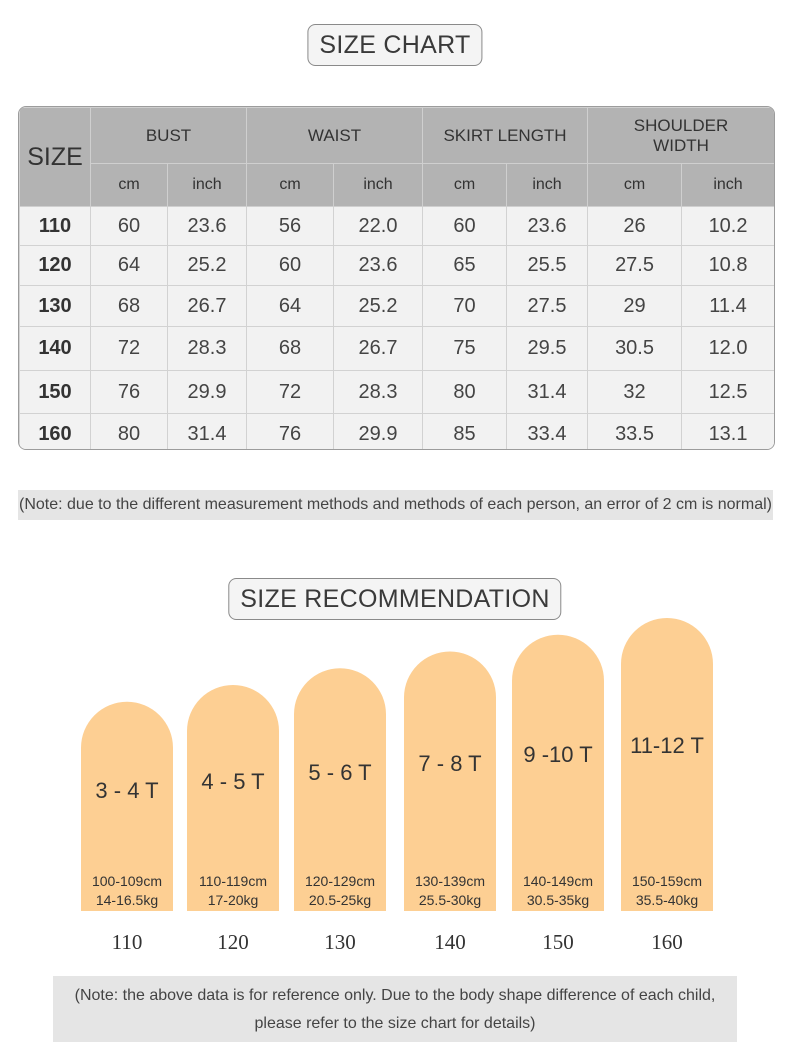  Describe the element at coordinates (547, 306) in the screenshot. I see `skirt-inch-cell: 27.5` at that location.